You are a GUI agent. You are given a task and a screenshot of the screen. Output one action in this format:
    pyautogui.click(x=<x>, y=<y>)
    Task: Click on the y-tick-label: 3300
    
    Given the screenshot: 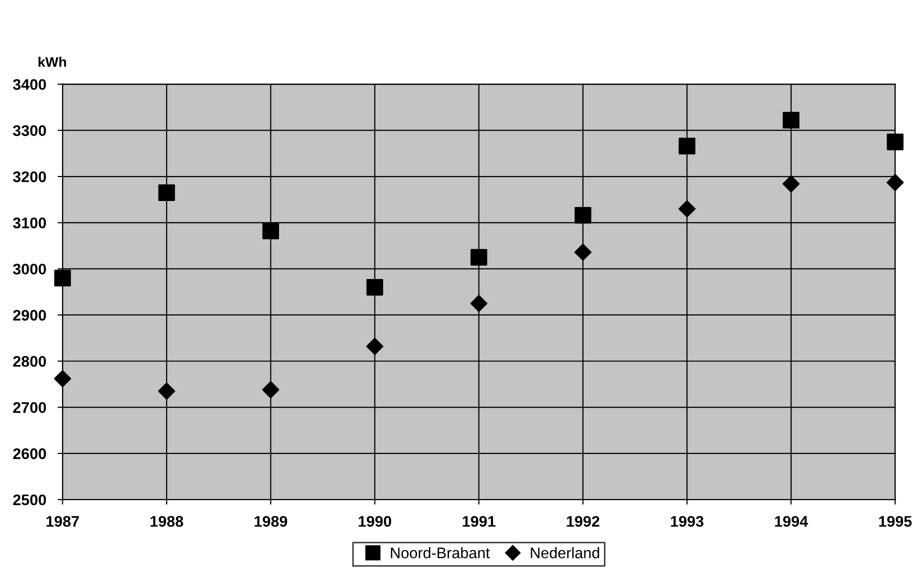 What is the action you would take?
    pyautogui.click(x=29, y=130)
    